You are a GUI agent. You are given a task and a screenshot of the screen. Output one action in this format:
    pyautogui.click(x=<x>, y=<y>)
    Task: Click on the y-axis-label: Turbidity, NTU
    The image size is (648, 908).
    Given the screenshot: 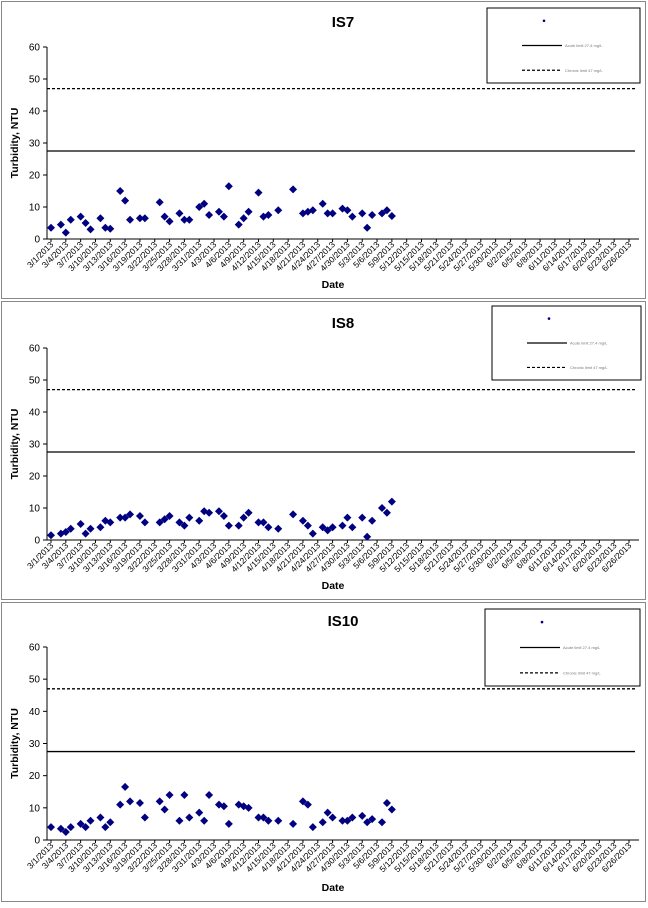 What is the action you would take?
    pyautogui.click(x=15, y=444)
    